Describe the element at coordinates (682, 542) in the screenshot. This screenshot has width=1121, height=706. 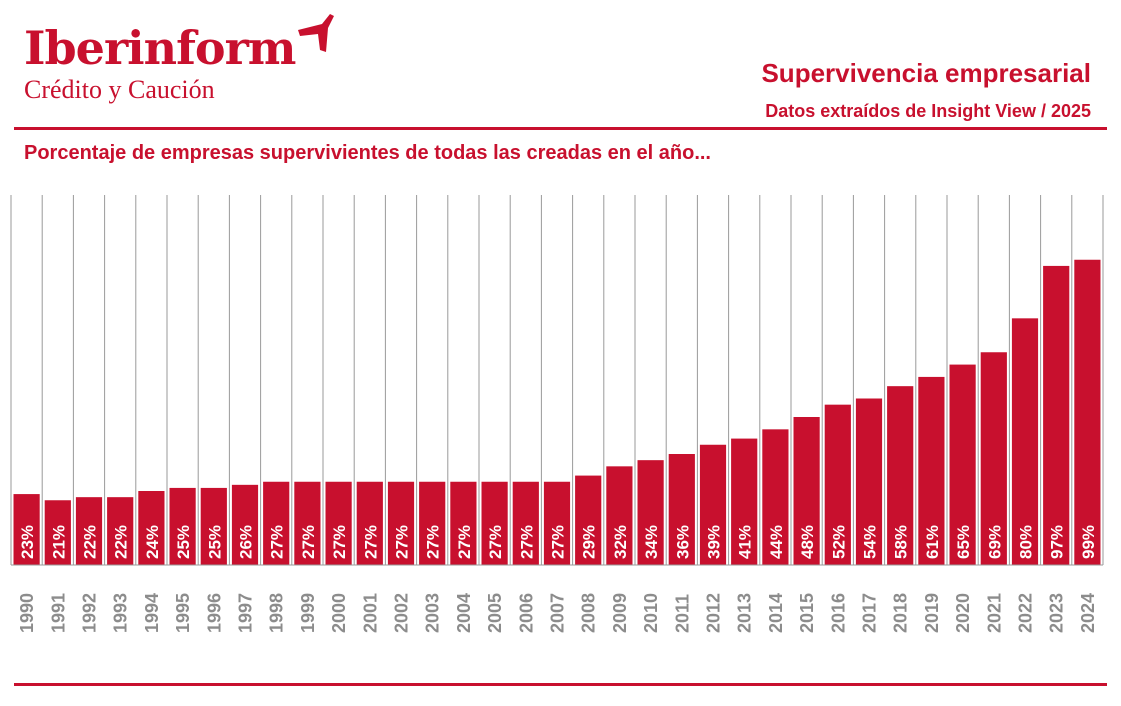
I see `data-label-2011: 36%` at that location.